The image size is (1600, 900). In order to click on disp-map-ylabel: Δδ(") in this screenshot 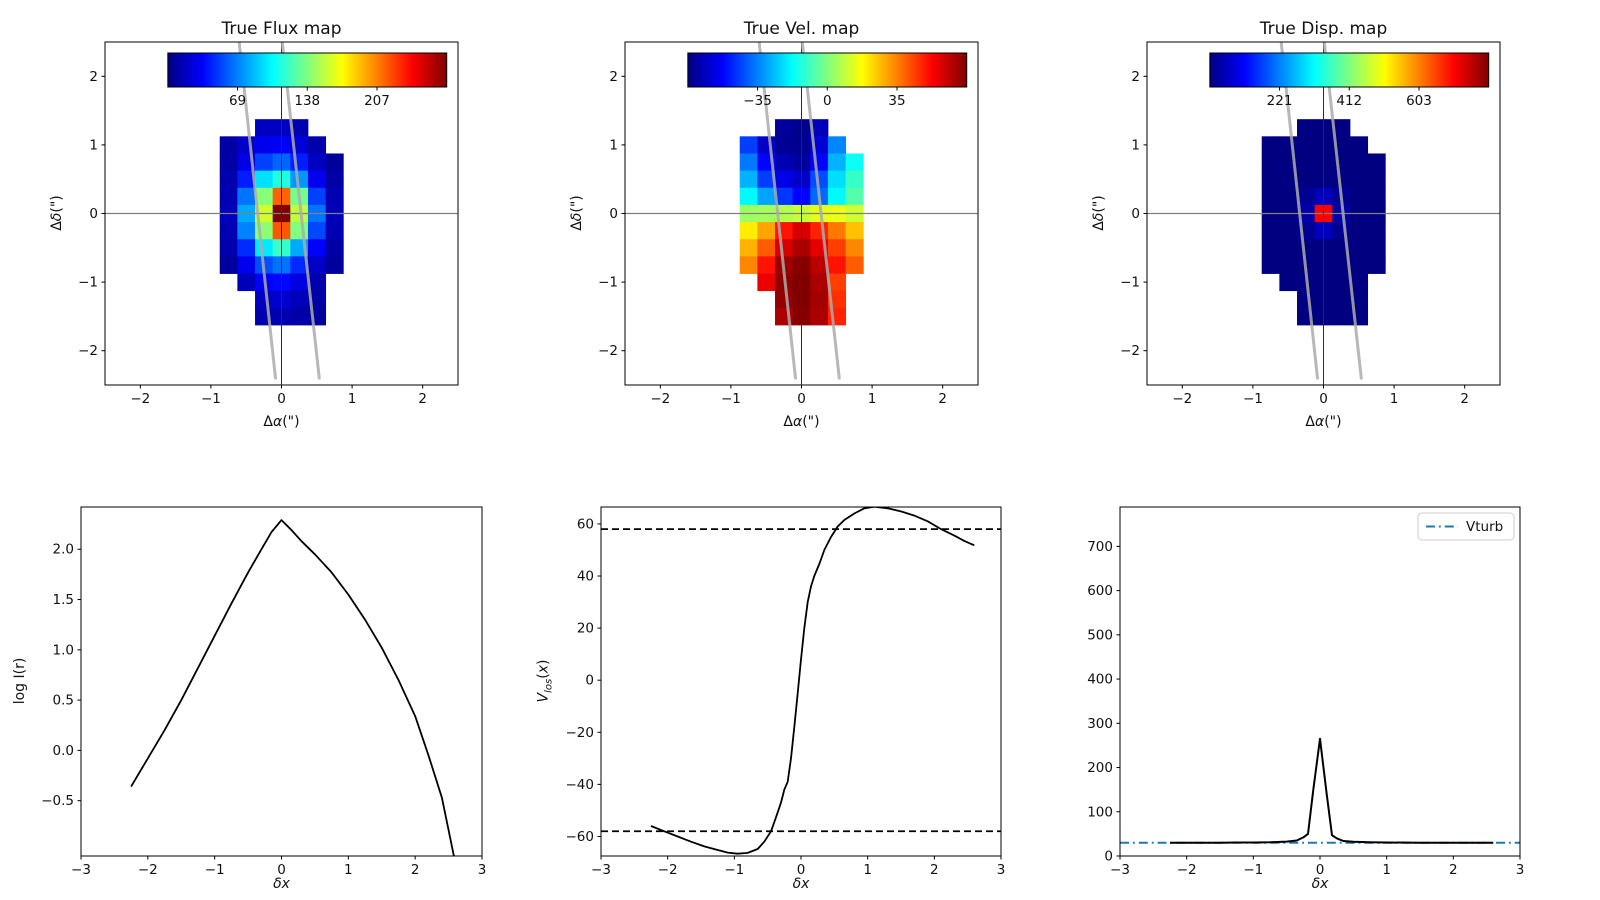, I will do `click(1099, 213)`.